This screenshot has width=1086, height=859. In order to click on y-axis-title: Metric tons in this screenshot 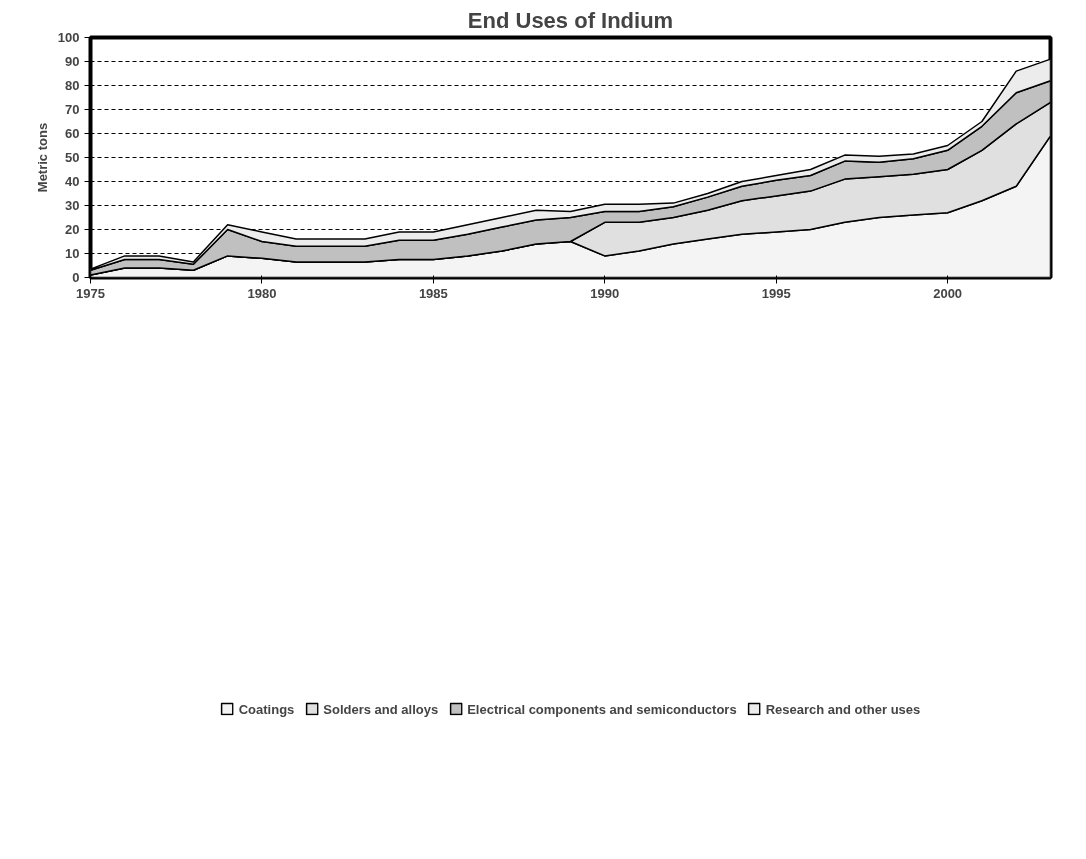, I will do `click(42, 157)`.